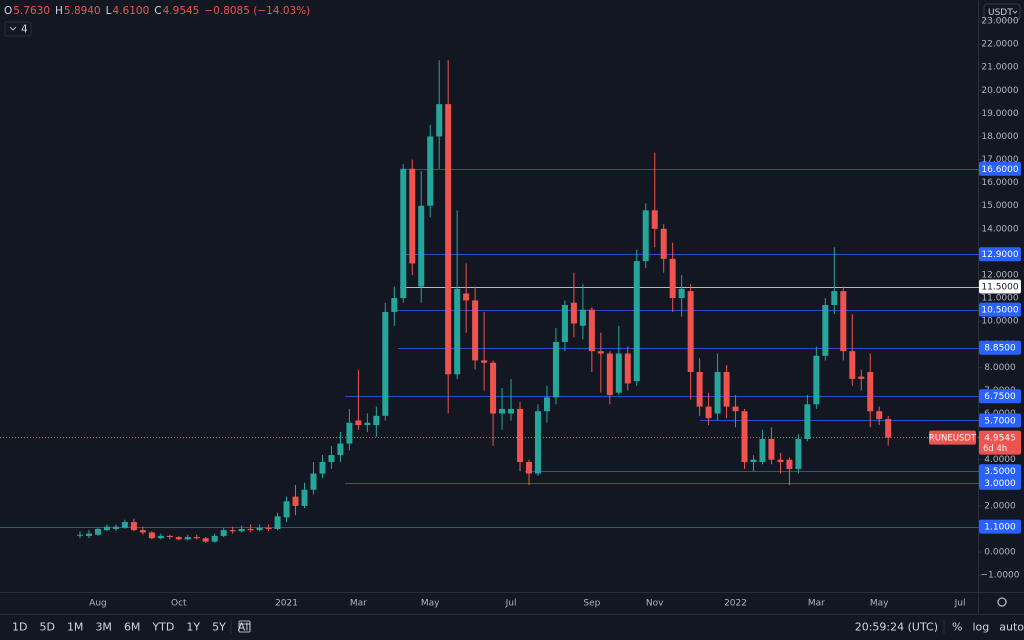 This screenshot has height=640, width=1024. Describe the element at coordinates (103, 627) in the screenshot. I see `range-button: 3M` at that location.